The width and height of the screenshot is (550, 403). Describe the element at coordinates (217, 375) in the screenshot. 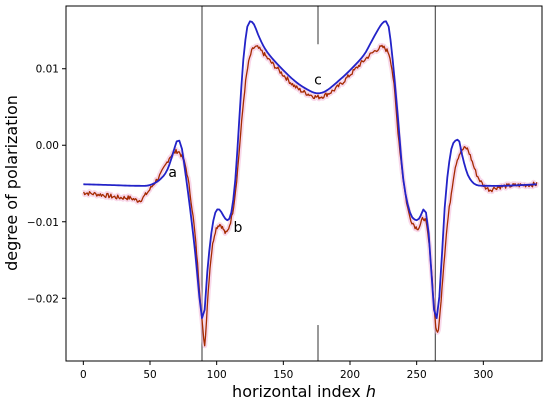

I see `x-tick-label-2: 100` at that location.